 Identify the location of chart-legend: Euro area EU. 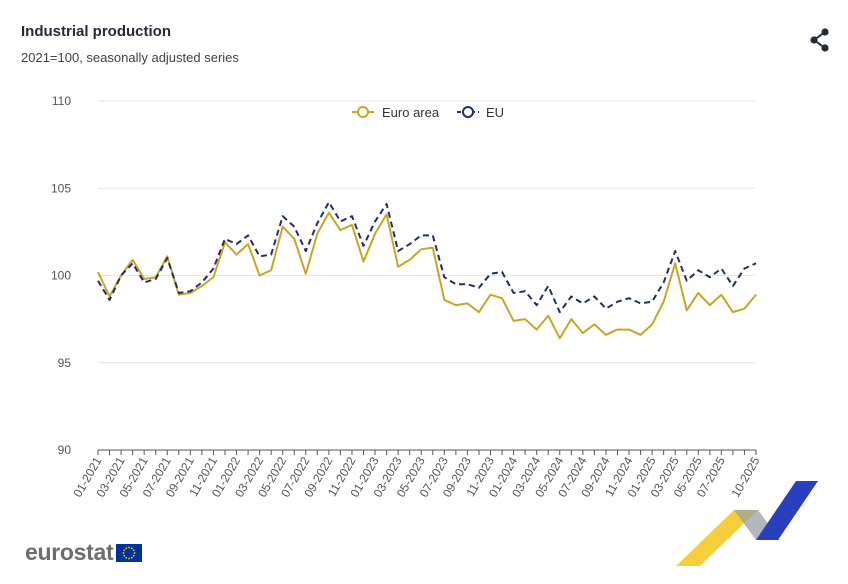
(428, 112).